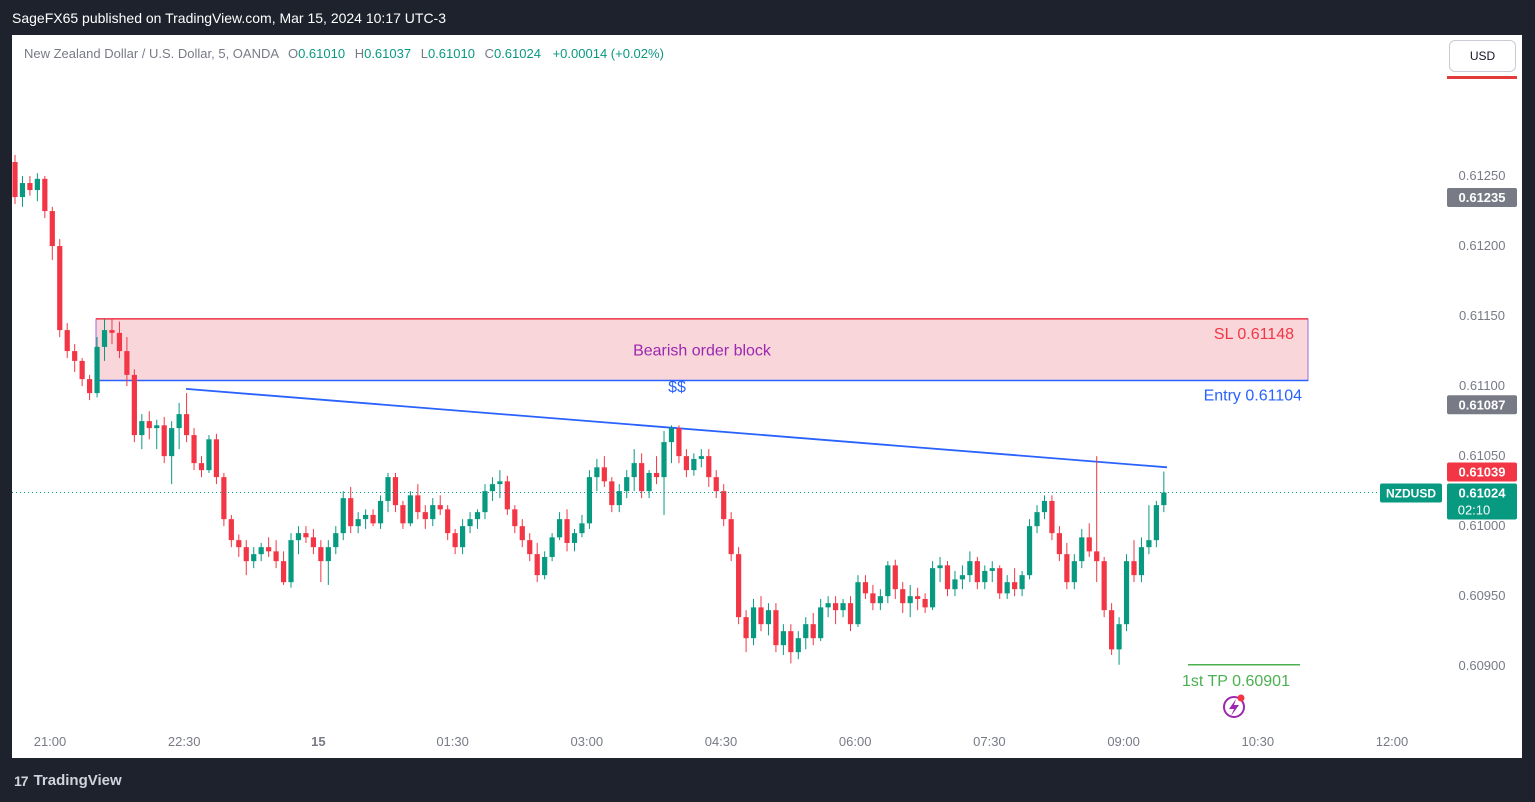 This screenshot has width=1535, height=802. Describe the element at coordinates (1482, 77) in the screenshot. I see `currency-underline` at that location.